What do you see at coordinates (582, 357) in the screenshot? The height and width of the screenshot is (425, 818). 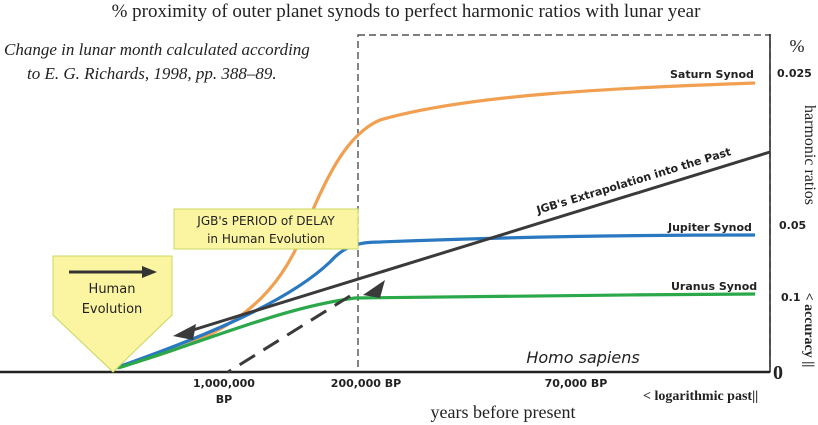 I see `homo-sapiens-label: Homo sapiens` at bounding box center [582, 357].